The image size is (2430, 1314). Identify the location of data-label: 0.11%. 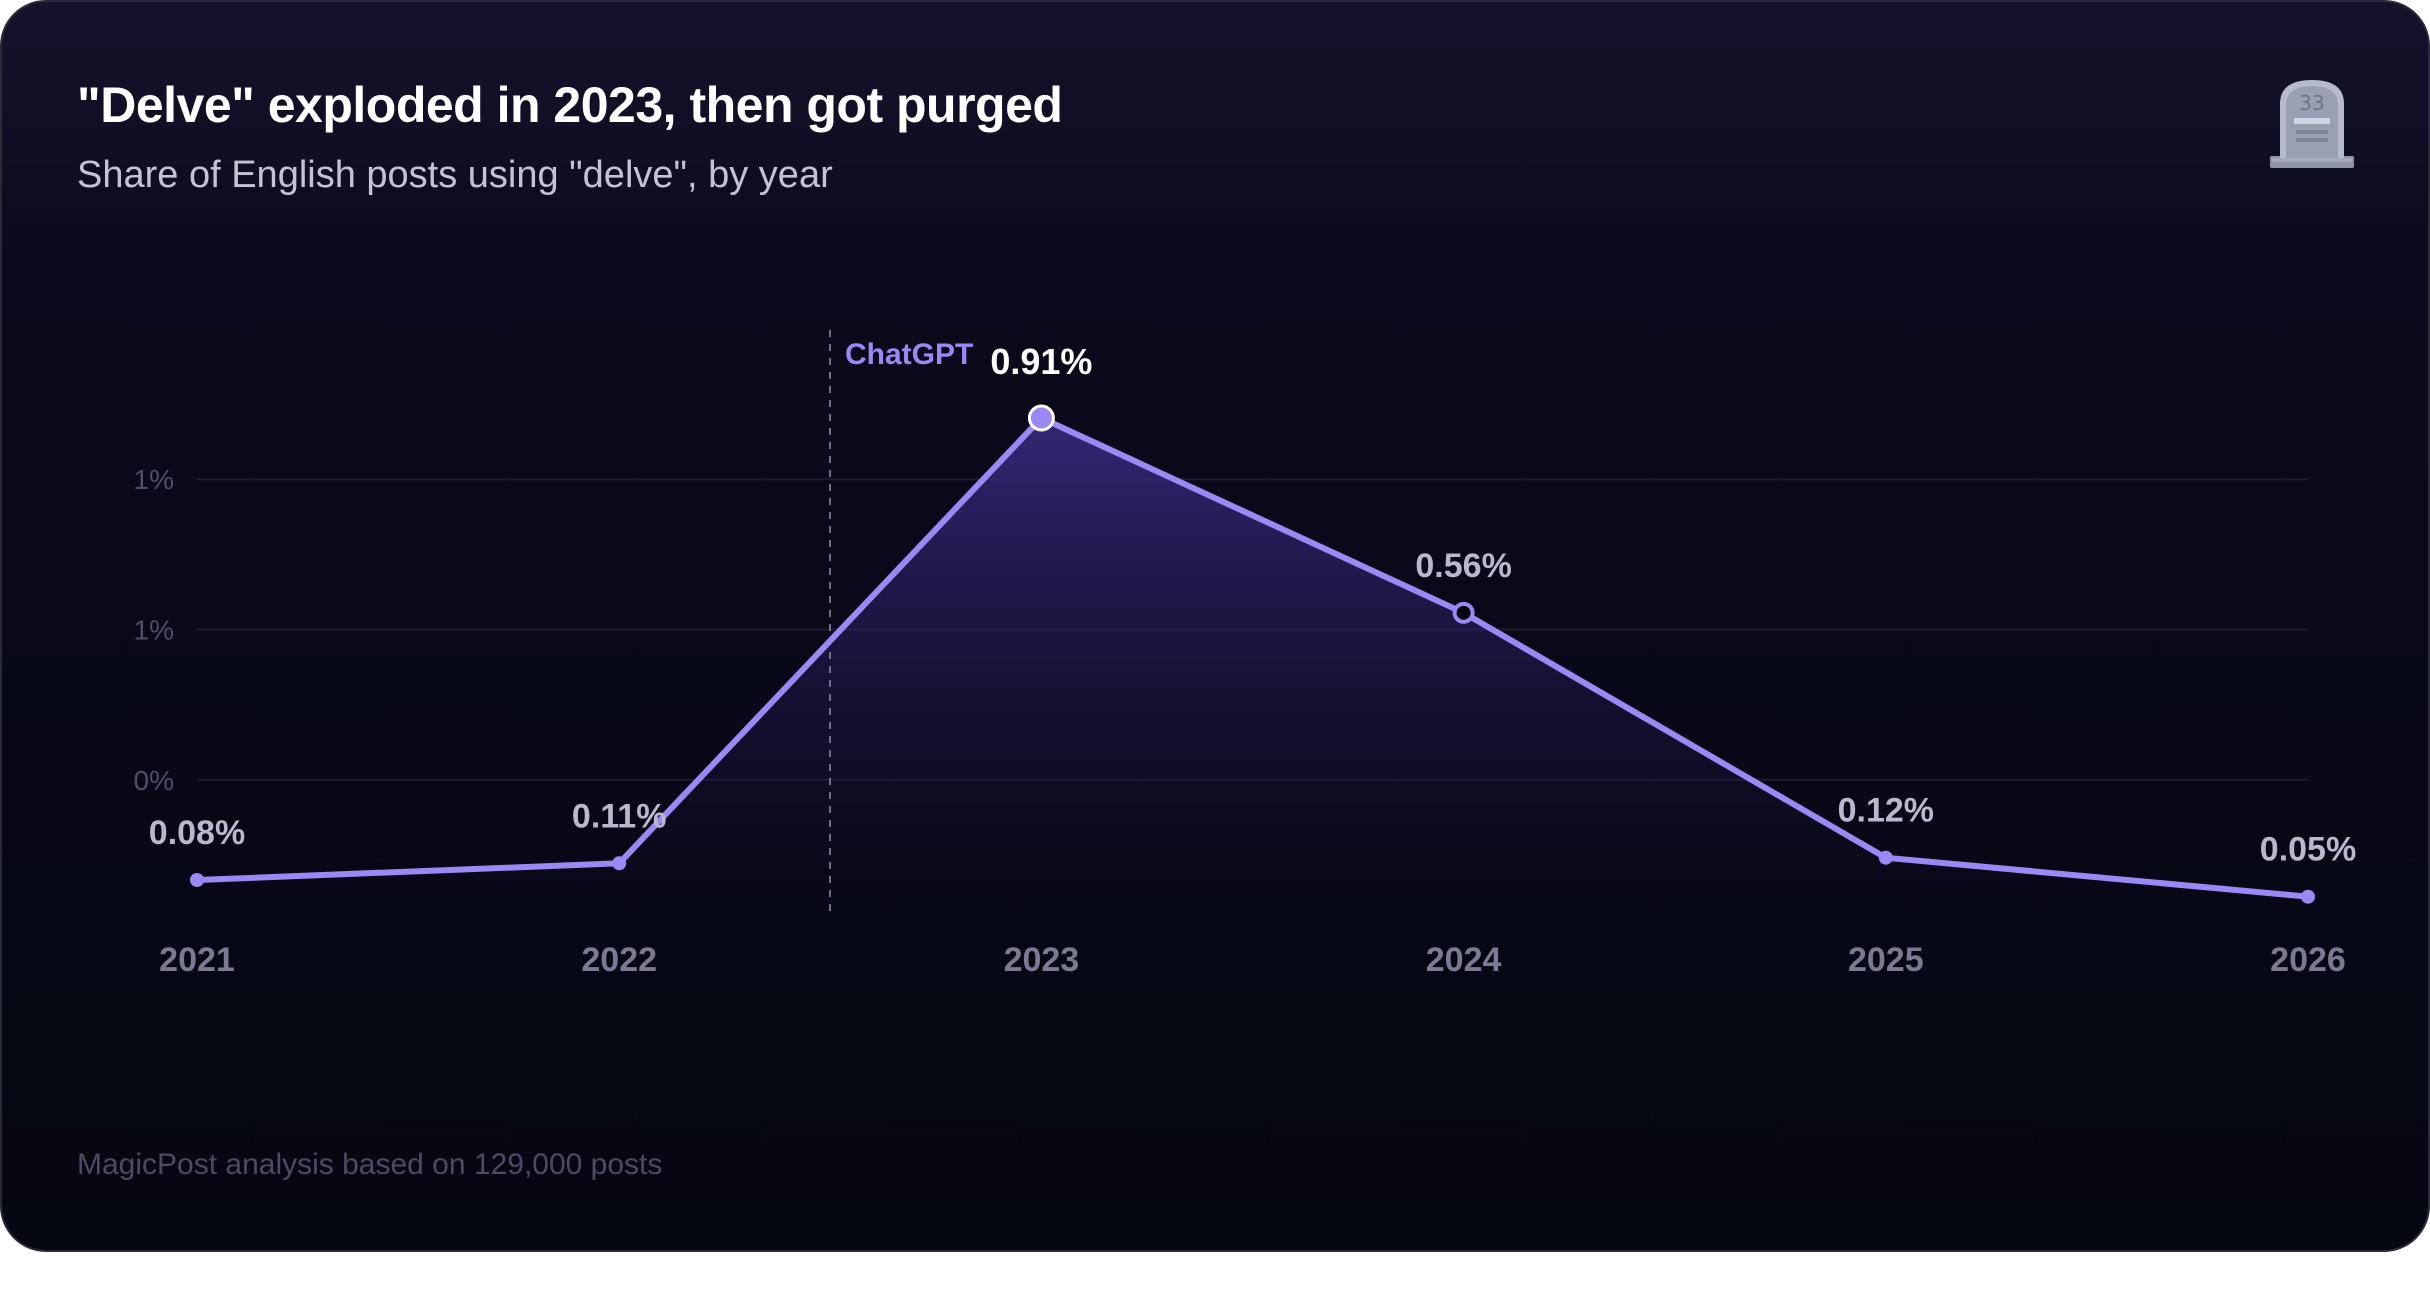
(619, 816).